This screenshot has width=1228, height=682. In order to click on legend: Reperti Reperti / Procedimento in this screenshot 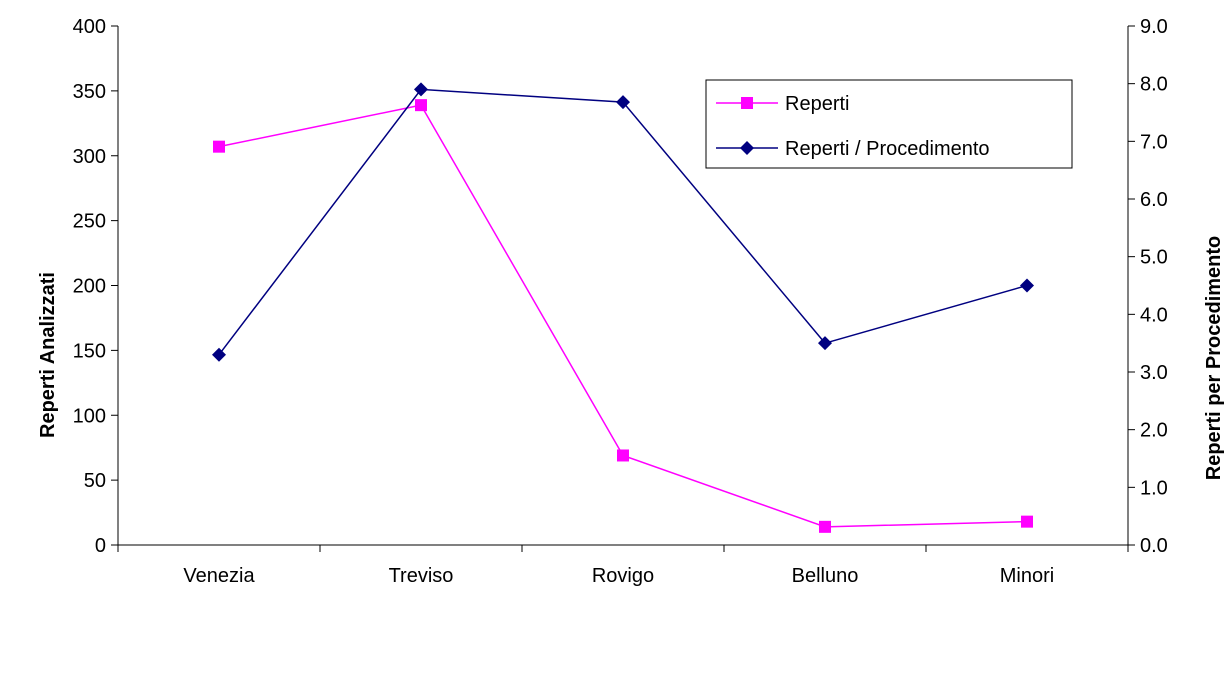, I will do `click(889, 124)`.